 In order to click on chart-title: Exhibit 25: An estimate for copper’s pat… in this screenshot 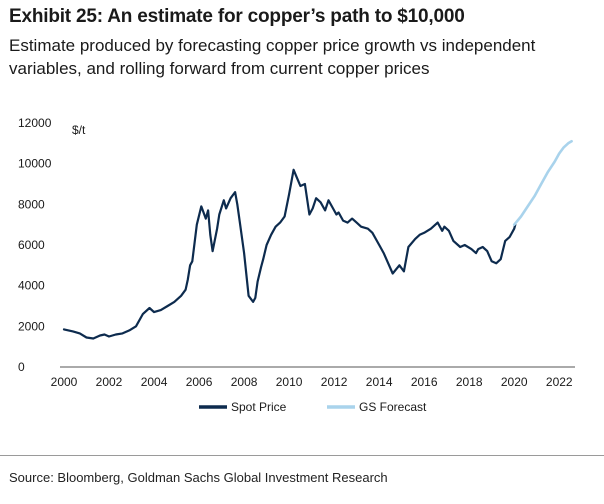, I will do `click(237, 16)`.